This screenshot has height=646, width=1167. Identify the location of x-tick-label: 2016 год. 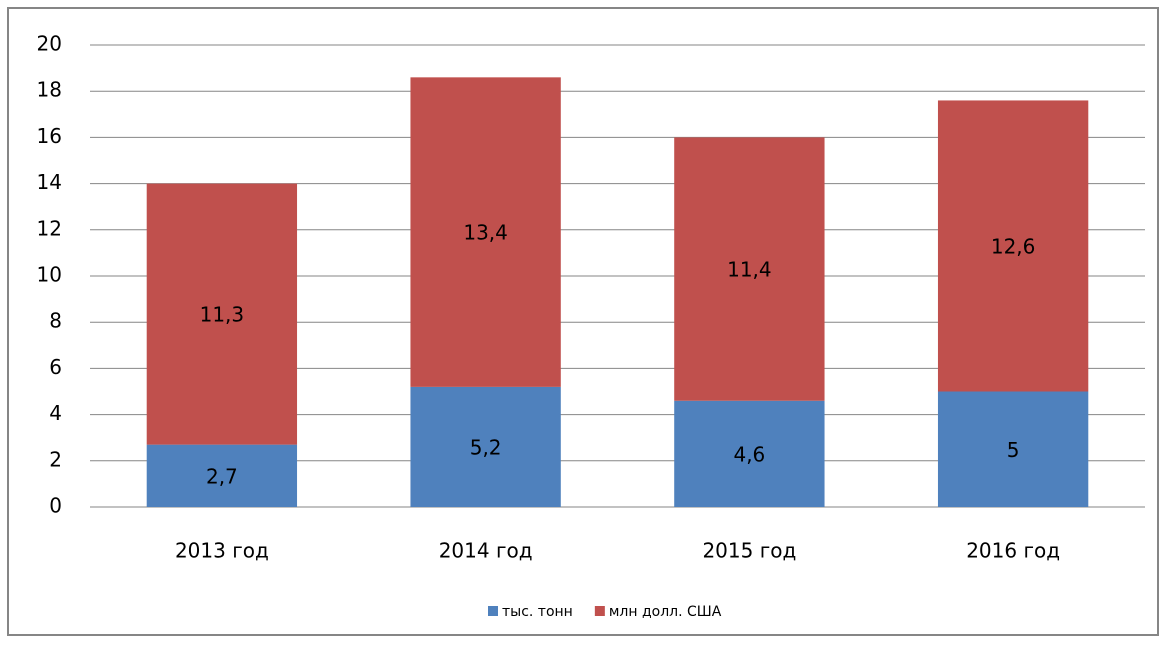
(1013, 551).